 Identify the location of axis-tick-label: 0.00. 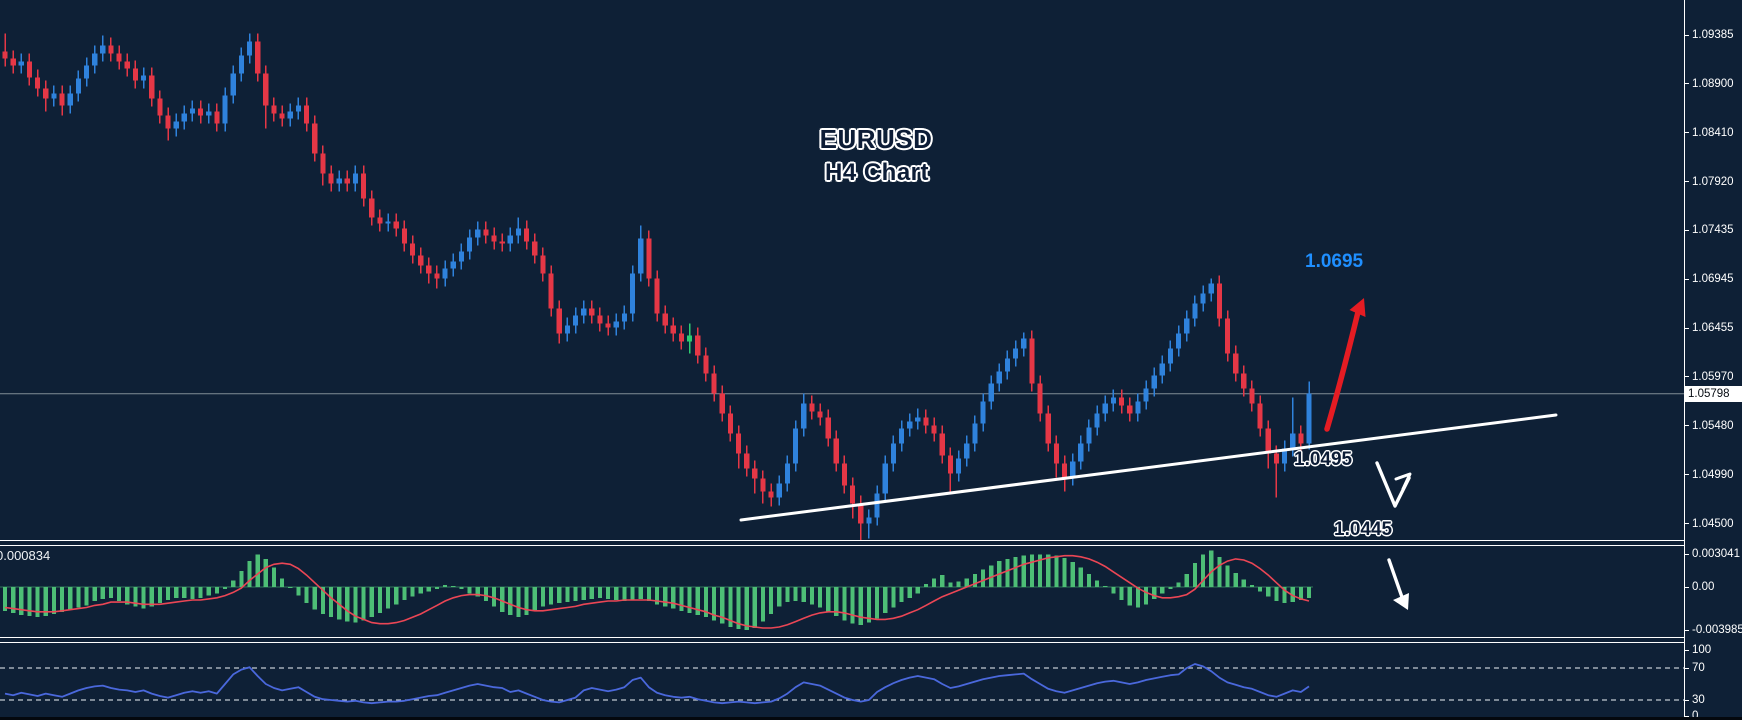
(1703, 587).